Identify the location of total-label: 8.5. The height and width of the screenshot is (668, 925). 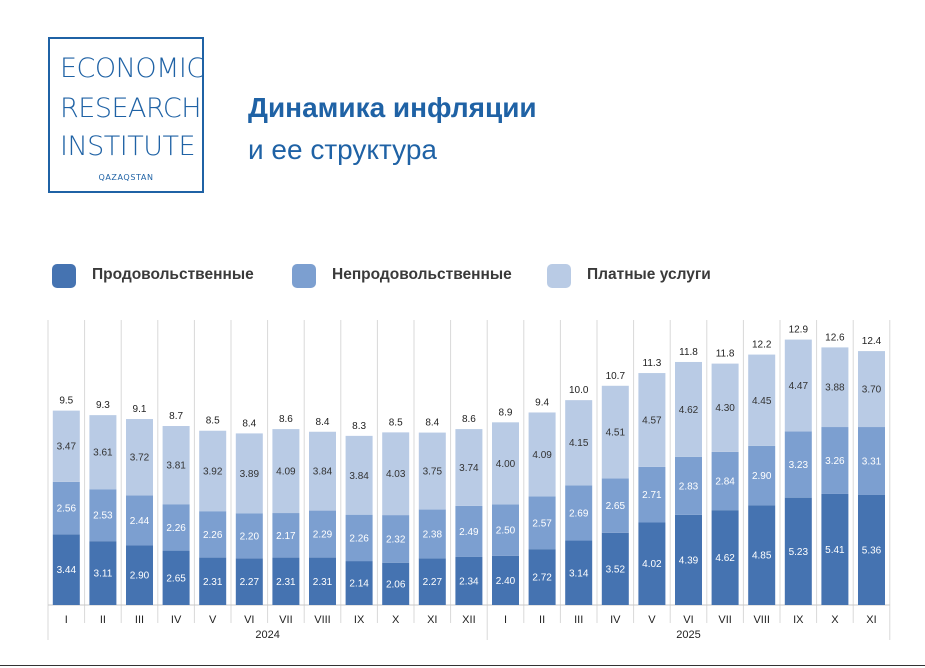
(396, 422).